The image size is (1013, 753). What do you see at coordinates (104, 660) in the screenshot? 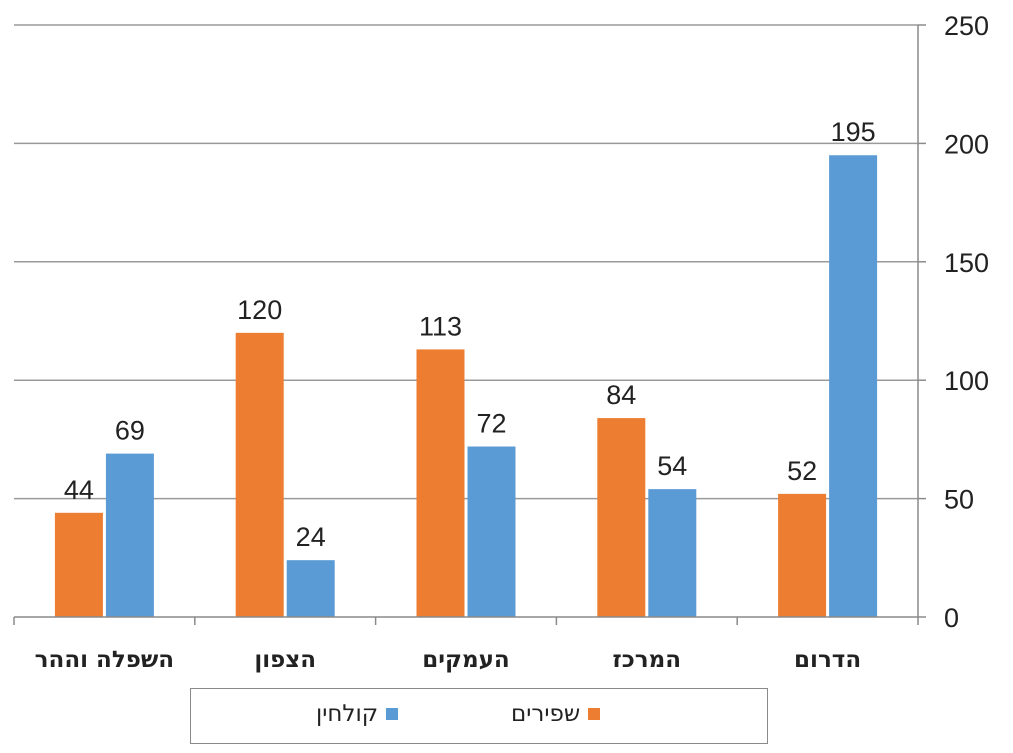
I see `x-category-label: השפלה וההר` at bounding box center [104, 660].